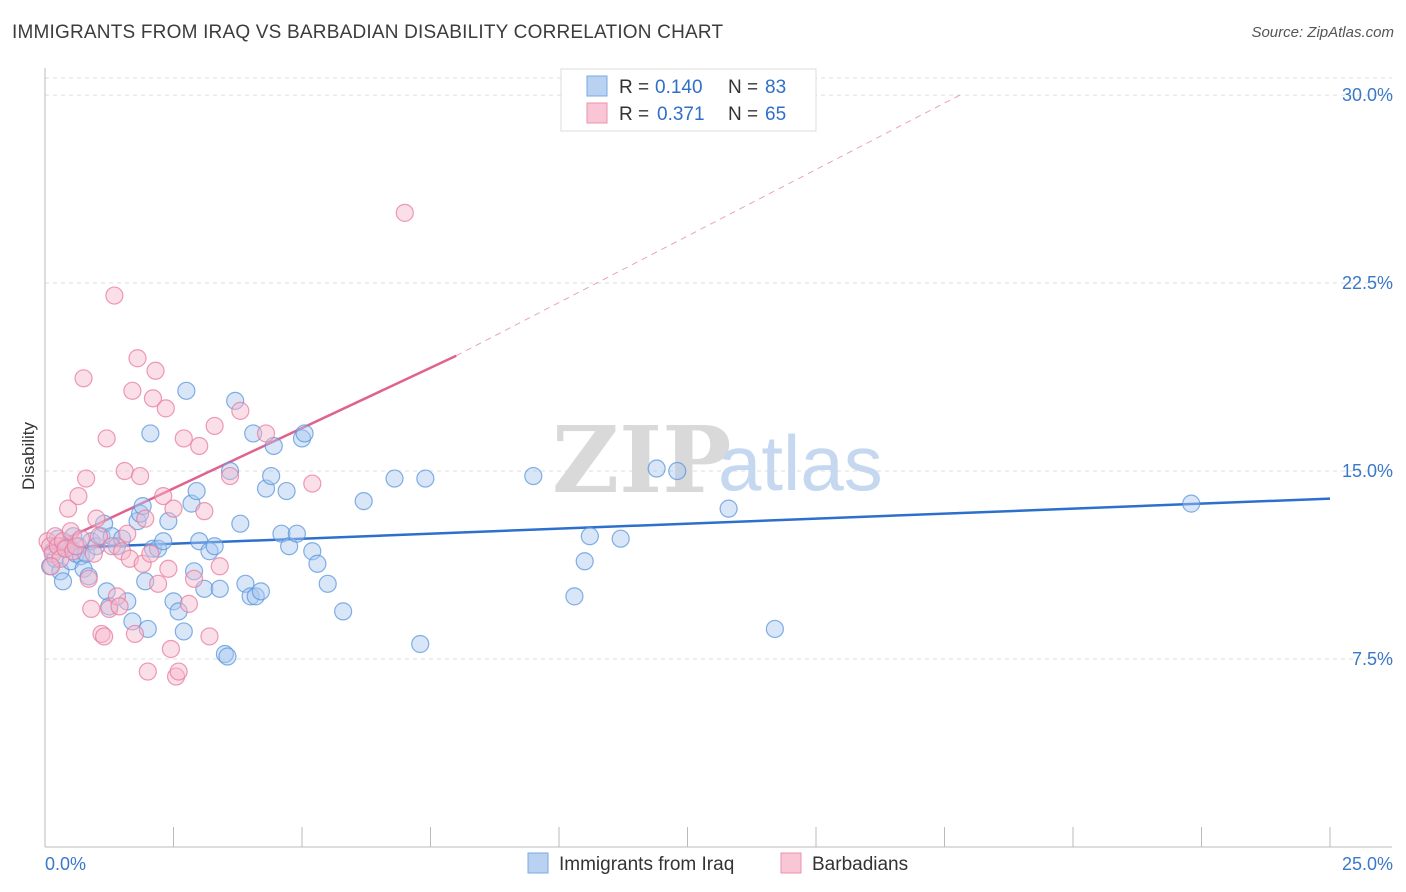 The image size is (1406, 892). Describe the element at coordinates (28, 455) in the screenshot. I see `y-axis-label: Disability` at that location.